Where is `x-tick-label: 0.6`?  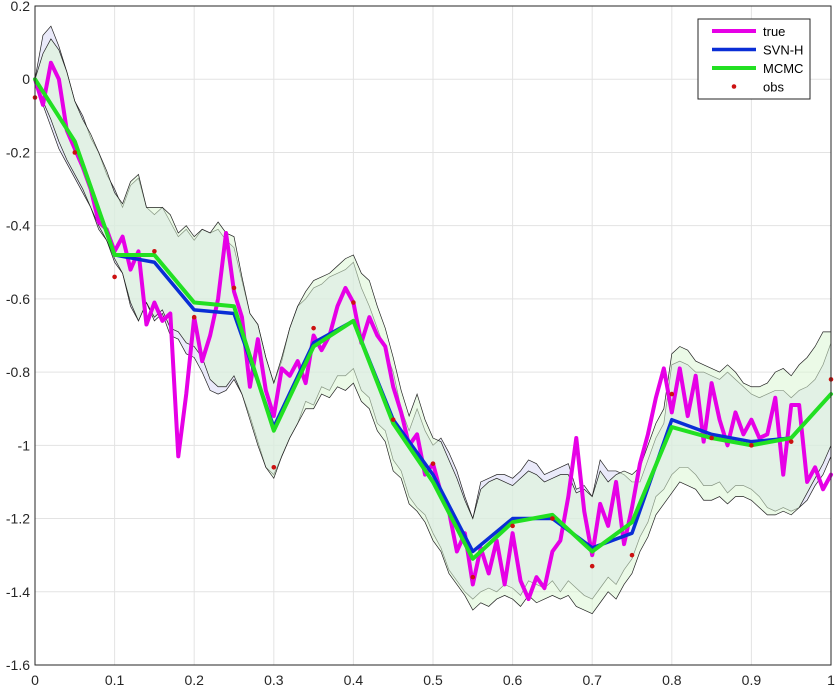
x-tick-label: 0.6 is located at coordinates (513, 680).